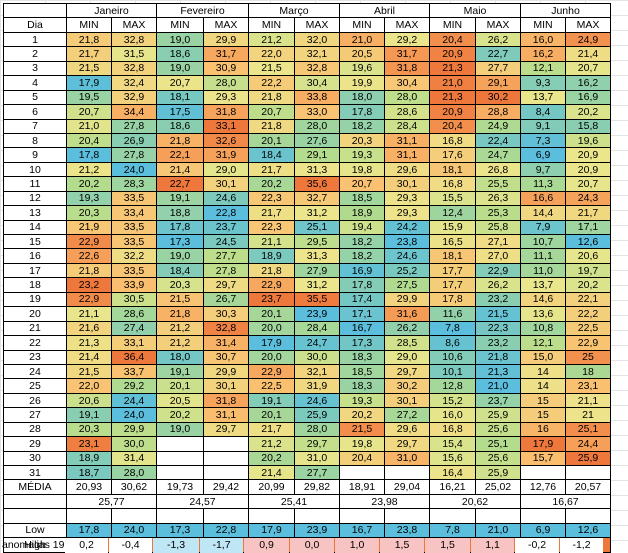  Describe the element at coordinates (226, 126) in the screenshot. I see `temp-cell: 33,1` at that location.